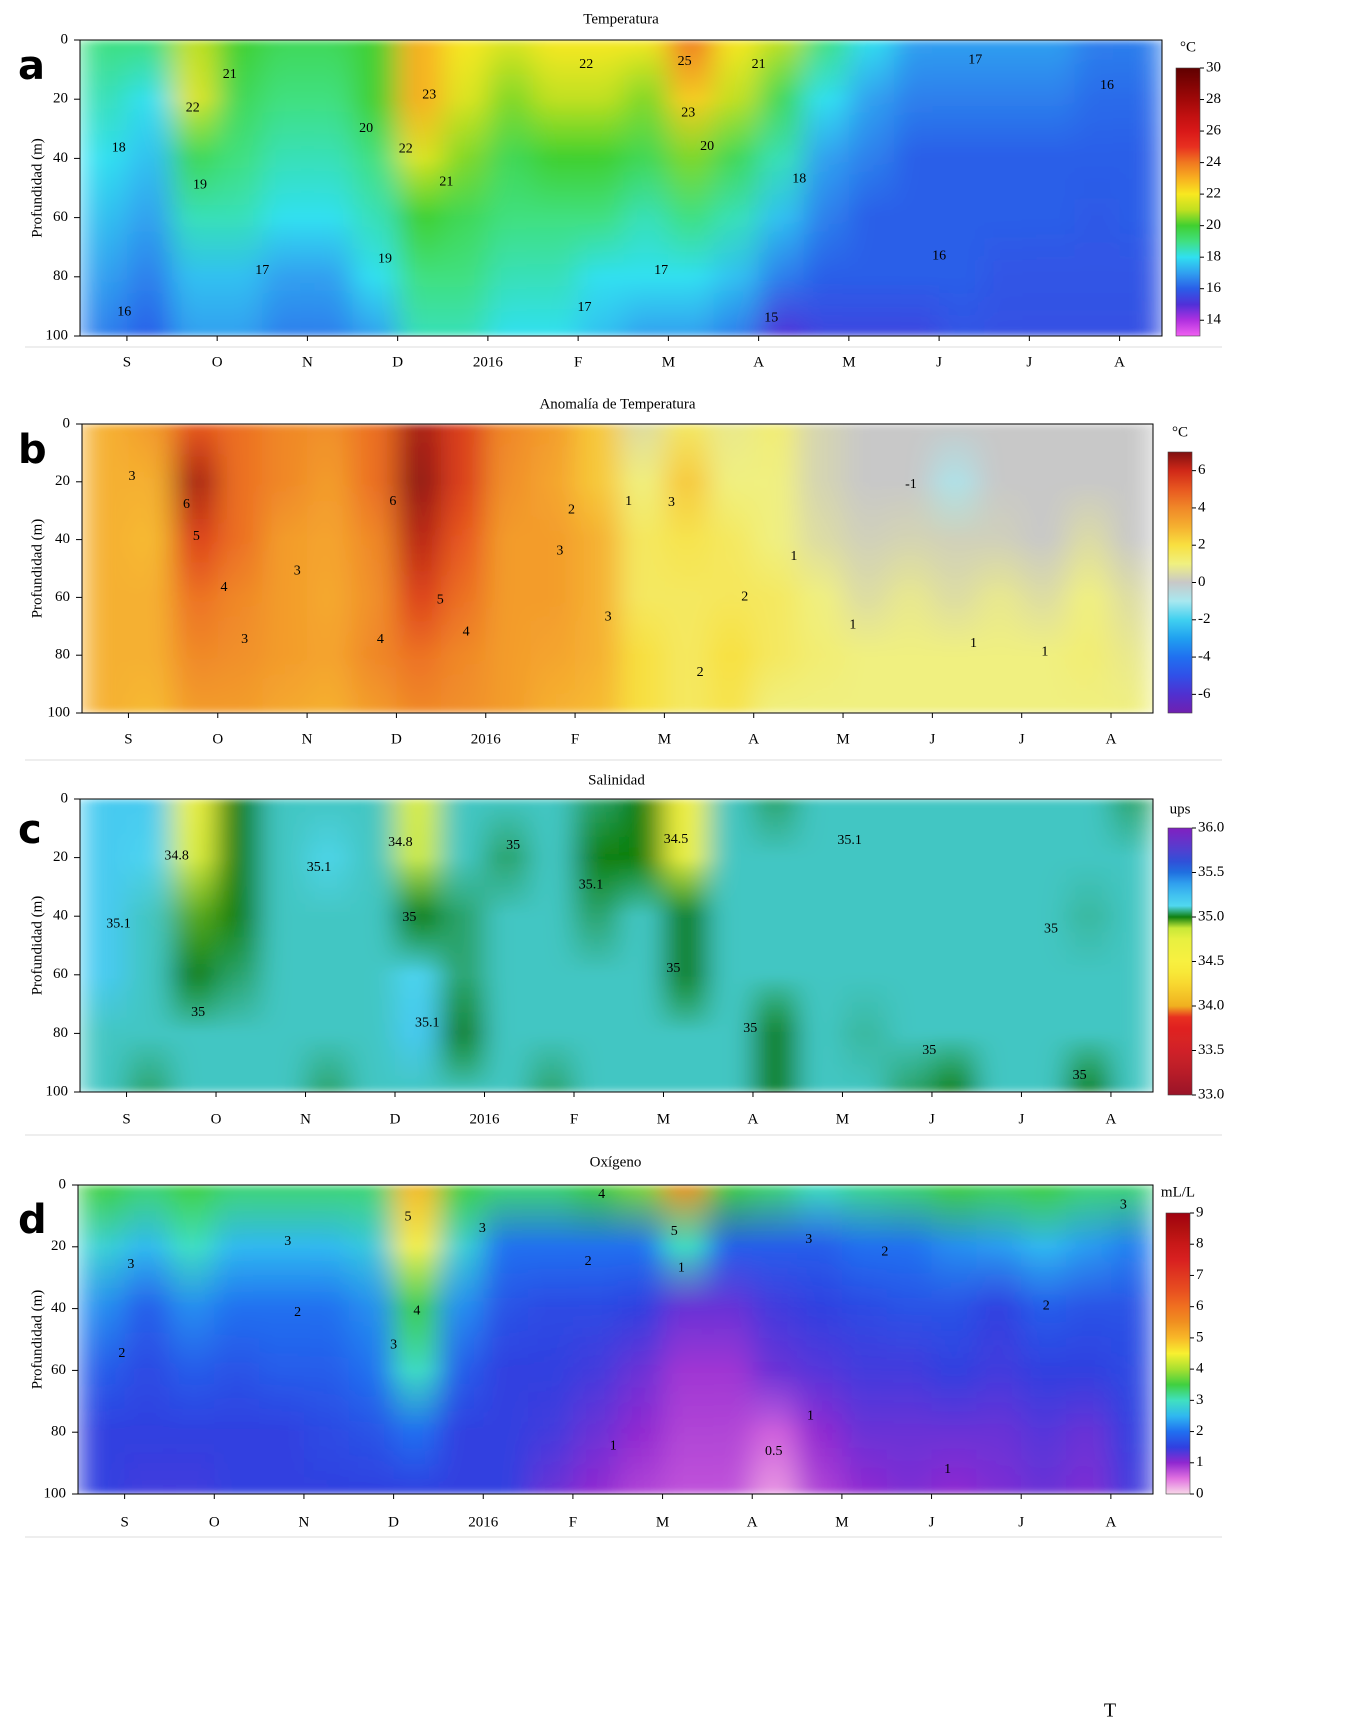 This screenshot has width=1346, height=1727. I want to click on field, so click(621, 188).